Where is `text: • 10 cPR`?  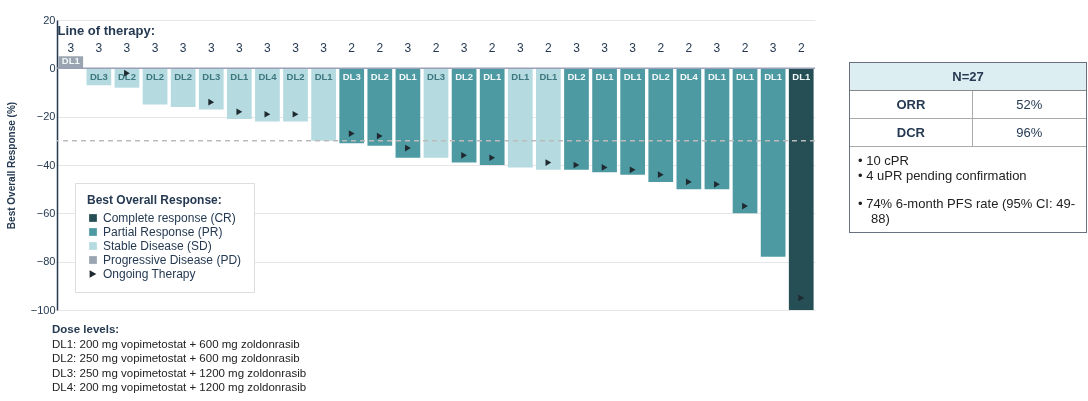 text: • 10 cPR is located at coordinates (884, 160).